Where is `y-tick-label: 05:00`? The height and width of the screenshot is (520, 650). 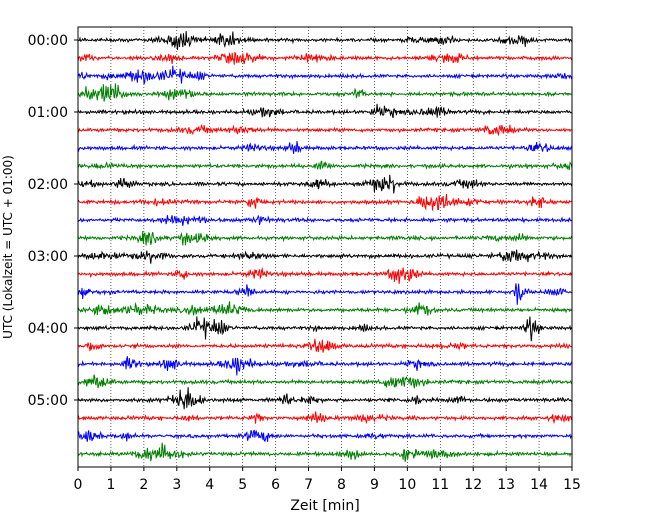 y-tick-label: 05:00 is located at coordinates (48, 401).